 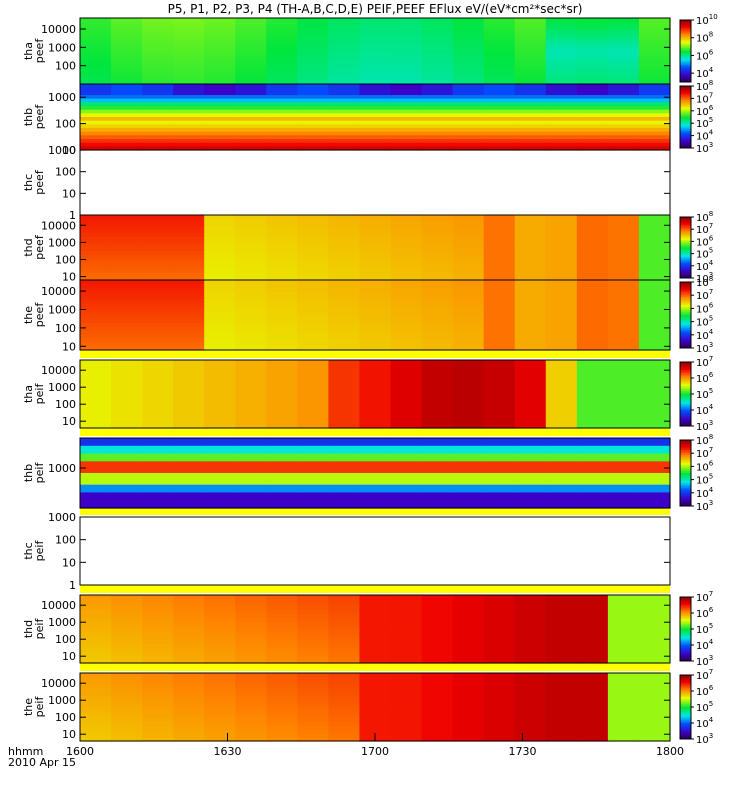 What do you see at coordinates (705, 691) in the screenshot?
I see `colorbar-tick-label: 10⁶` at bounding box center [705, 691].